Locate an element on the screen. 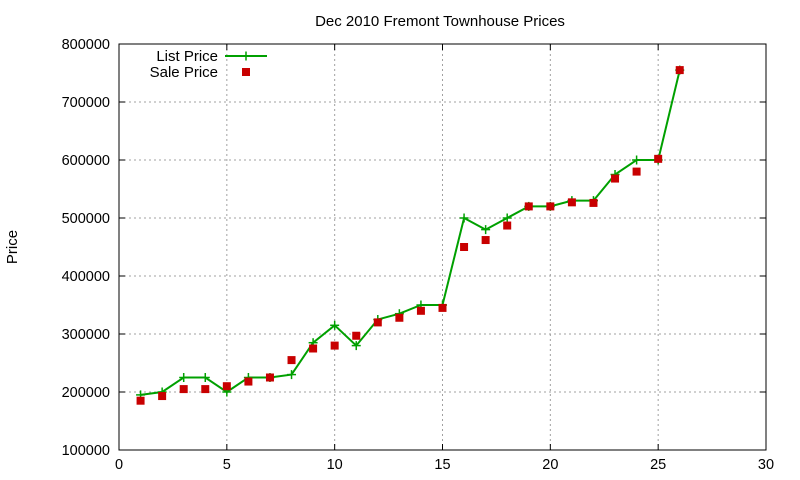  y-axis-label: Price is located at coordinates (12, 247).